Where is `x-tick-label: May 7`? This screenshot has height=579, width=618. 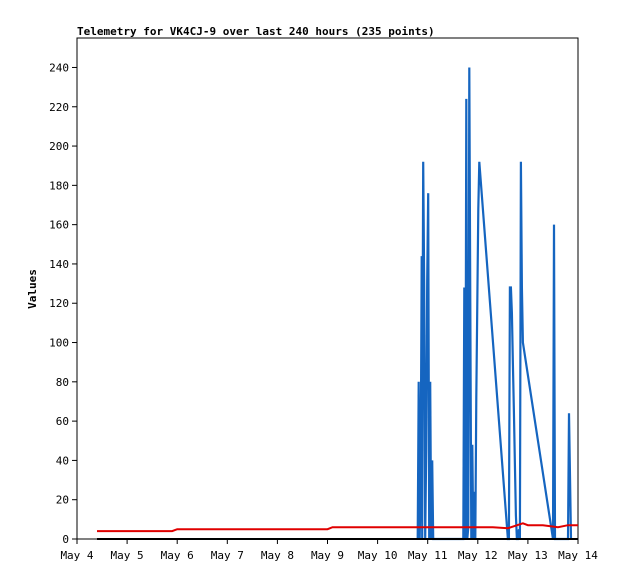 x-tick-label: May 7 is located at coordinates (227, 555).